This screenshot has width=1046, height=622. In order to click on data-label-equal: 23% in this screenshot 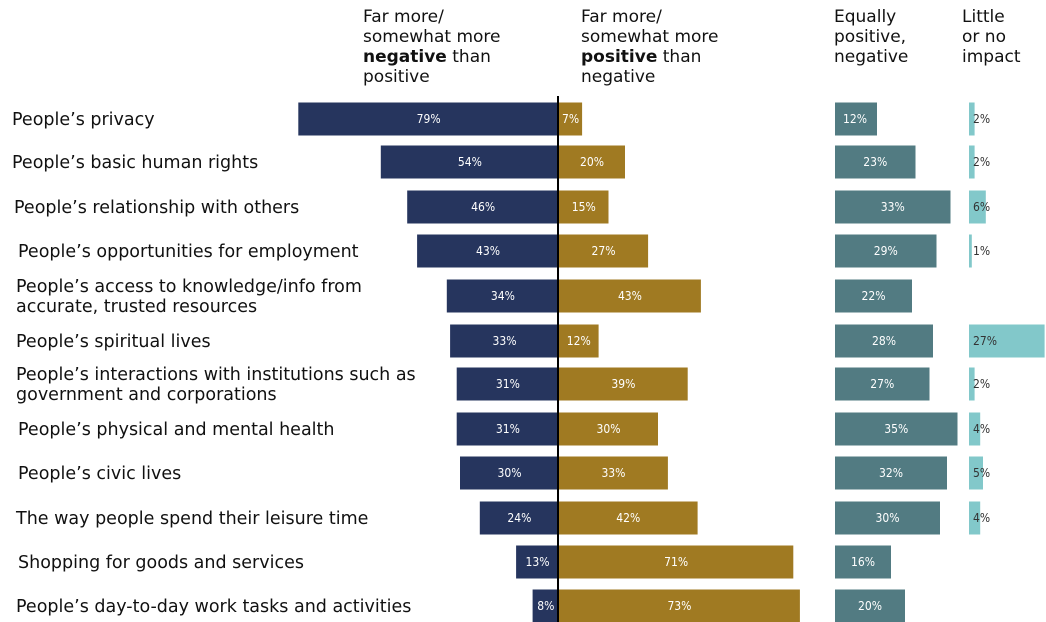, I will do `click(875, 162)`.